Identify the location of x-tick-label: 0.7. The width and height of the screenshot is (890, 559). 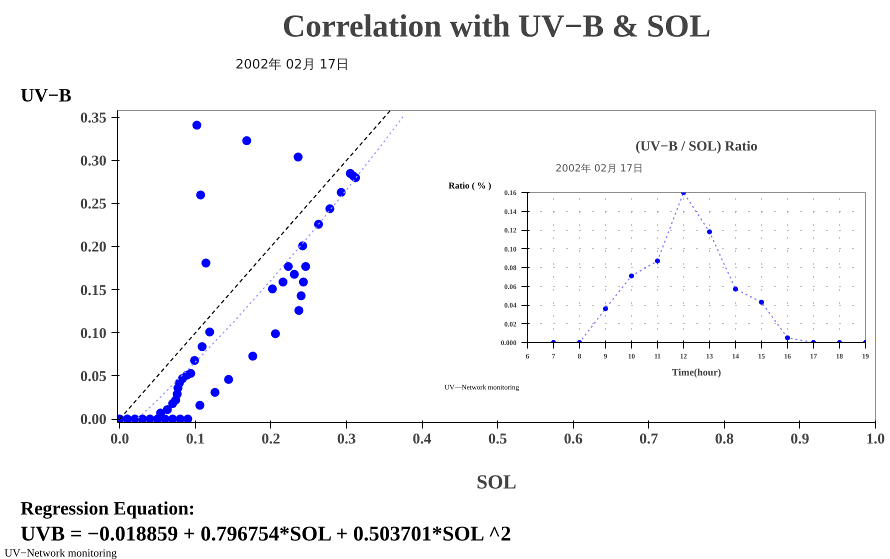
(649, 440).